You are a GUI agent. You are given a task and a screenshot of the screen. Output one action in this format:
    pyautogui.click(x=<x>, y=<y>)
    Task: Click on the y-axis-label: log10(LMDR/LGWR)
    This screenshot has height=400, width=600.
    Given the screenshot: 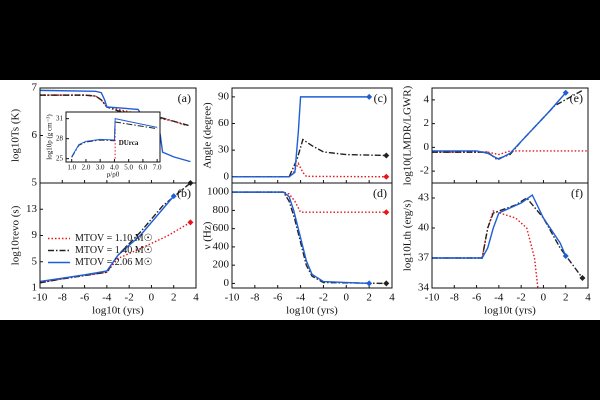 What is the action you would take?
    pyautogui.click(x=408, y=135)
    